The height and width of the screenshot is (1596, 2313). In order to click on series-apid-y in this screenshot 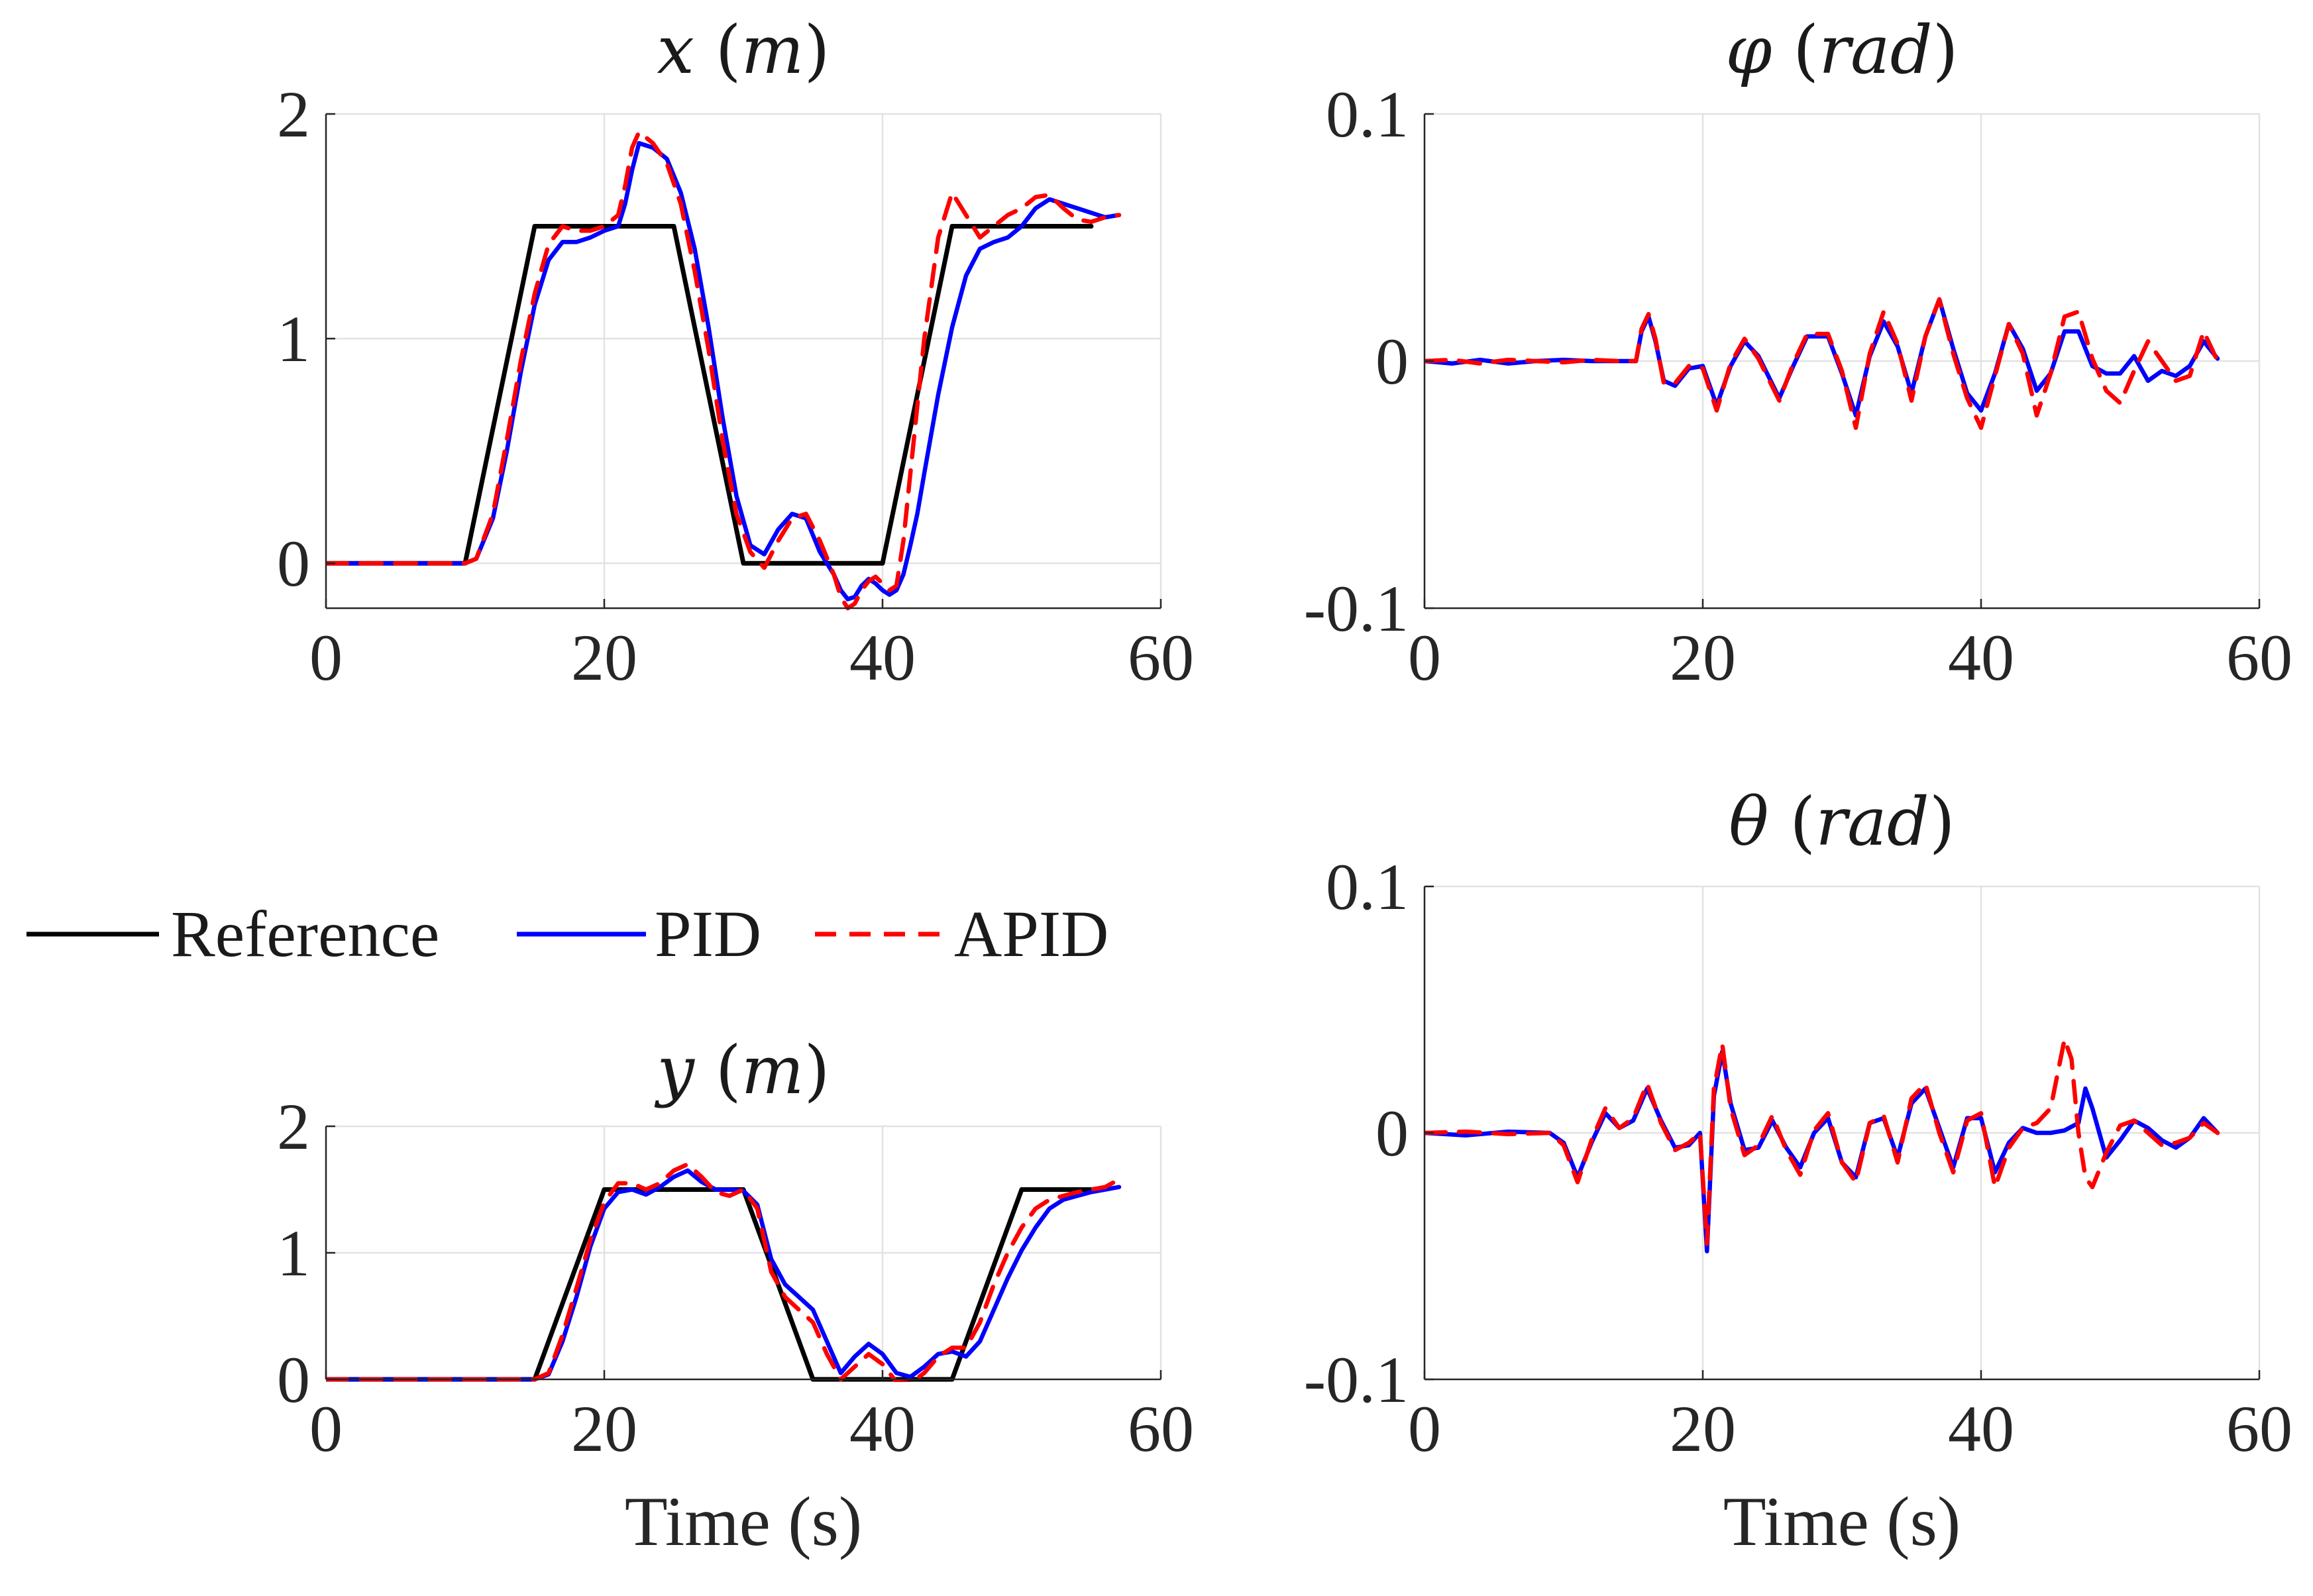, I will do `click(724, 1272)`.